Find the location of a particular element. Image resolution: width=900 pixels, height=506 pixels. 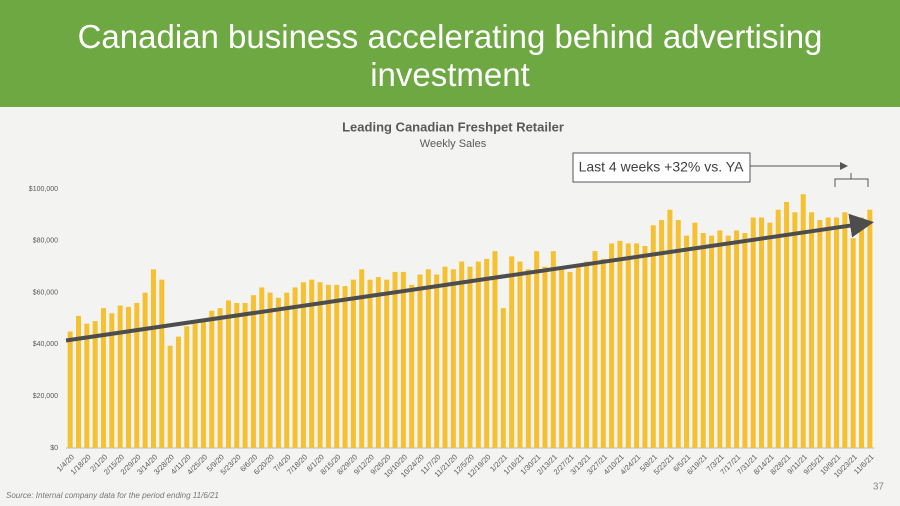

y-tick-label: $100,000 is located at coordinates (43, 189).